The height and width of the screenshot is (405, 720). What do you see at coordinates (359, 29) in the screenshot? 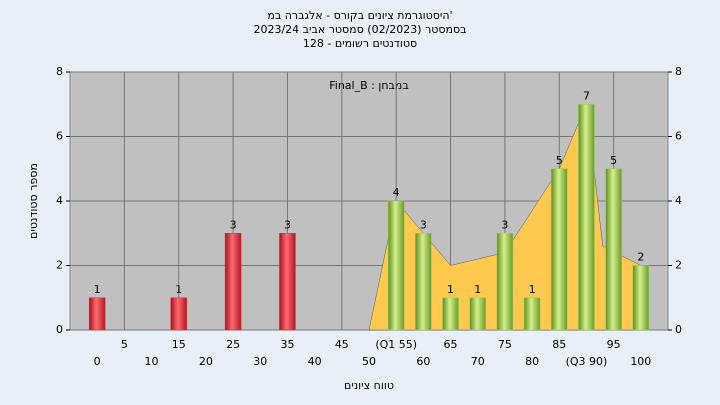
I see `chart-subtitle: בסמסטר (02/2023) סמסטר אביב 2023/24` at bounding box center [359, 29].